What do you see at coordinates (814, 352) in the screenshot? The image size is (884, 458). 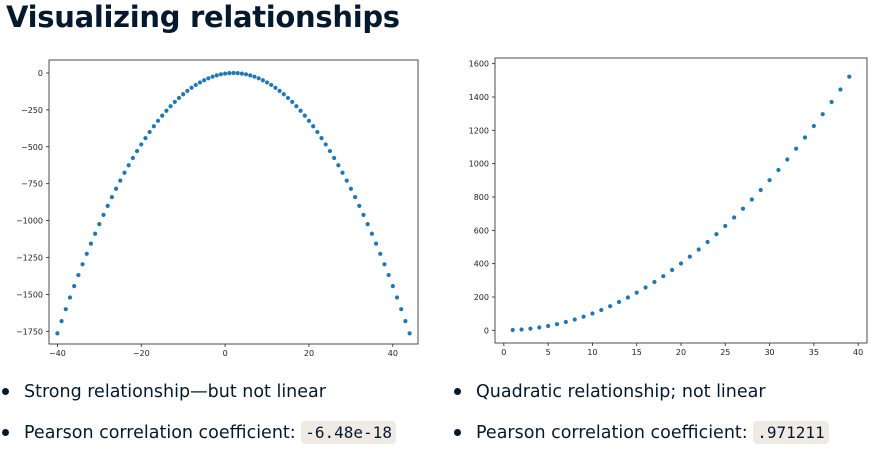 I see `right-chart-x-tick-label: 35` at bounding box center [814, 352].